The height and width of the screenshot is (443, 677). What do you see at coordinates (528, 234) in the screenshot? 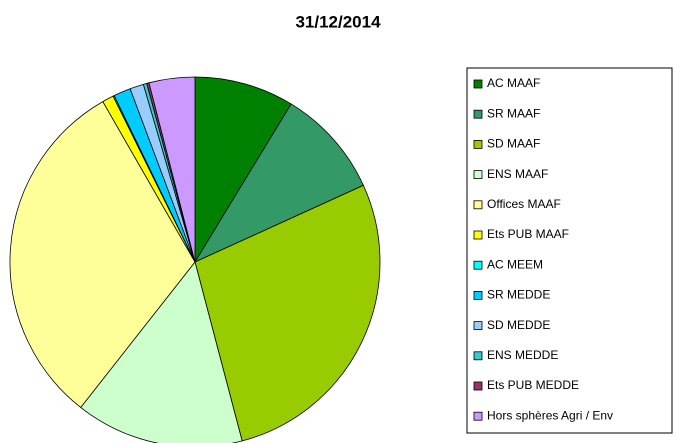
I see `legend-label: Ets PUB MAAF` at bounding box center [528, 234].